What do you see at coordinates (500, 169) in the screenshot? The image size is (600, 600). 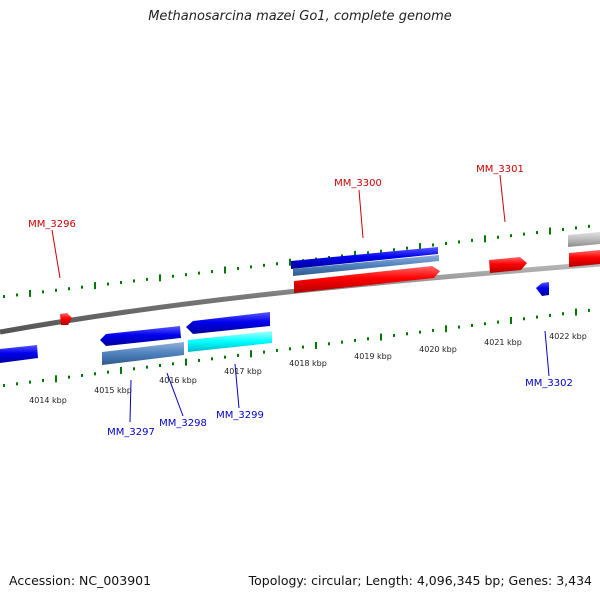 I see `gene-label-mm3301: MM_3301` at bounding box center [500, 169].